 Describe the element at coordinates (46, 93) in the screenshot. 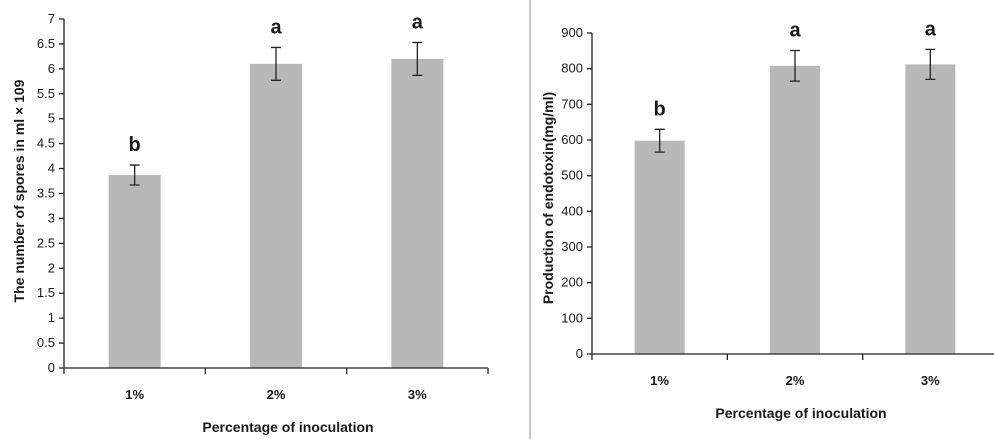

I see `y-tick-label: 5.5` at that location.